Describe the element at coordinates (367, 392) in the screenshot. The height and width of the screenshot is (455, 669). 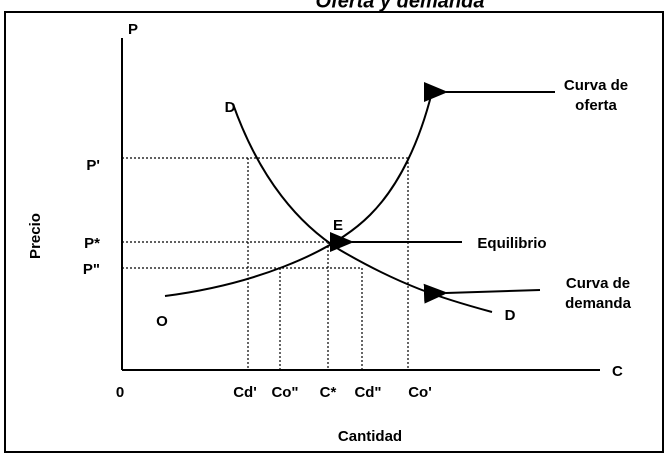
I see `x-level: Cd"` at that location.